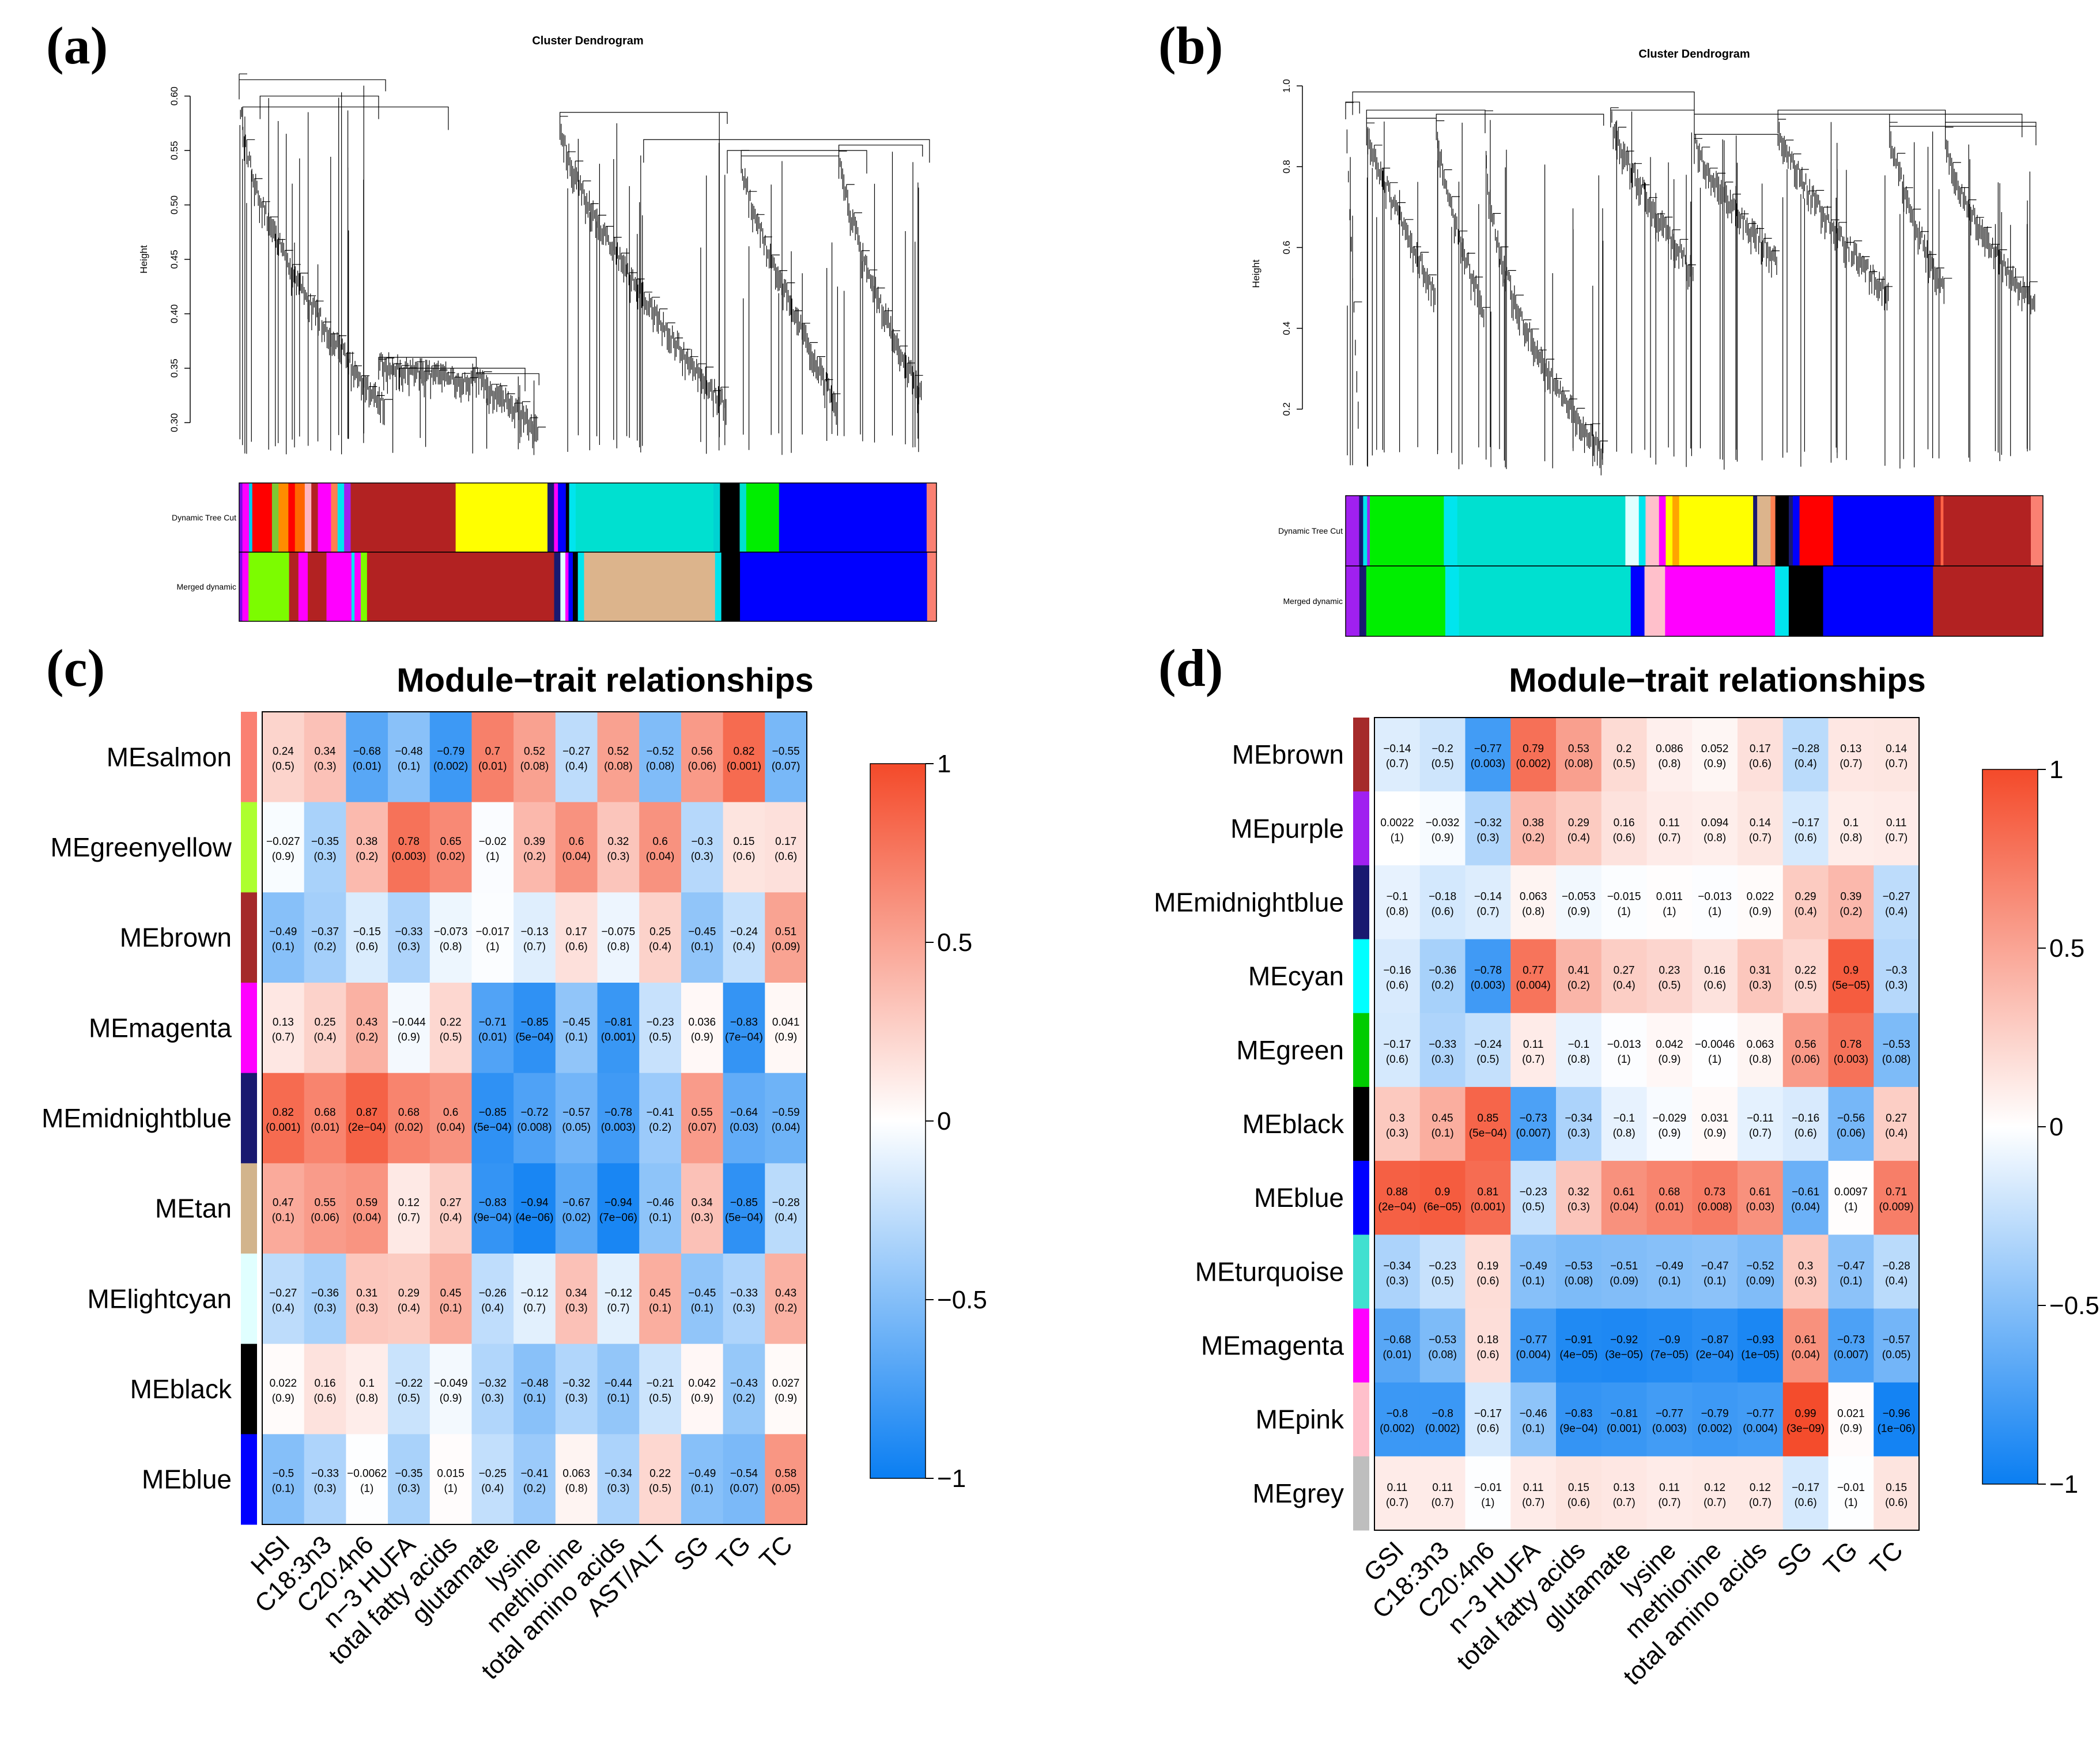 The height and width of the screenshot is (1740, 2100). Describe the element at coordinates (409, 1203) in the screenshot. I see `cell-correlation: 0.12` at that location.